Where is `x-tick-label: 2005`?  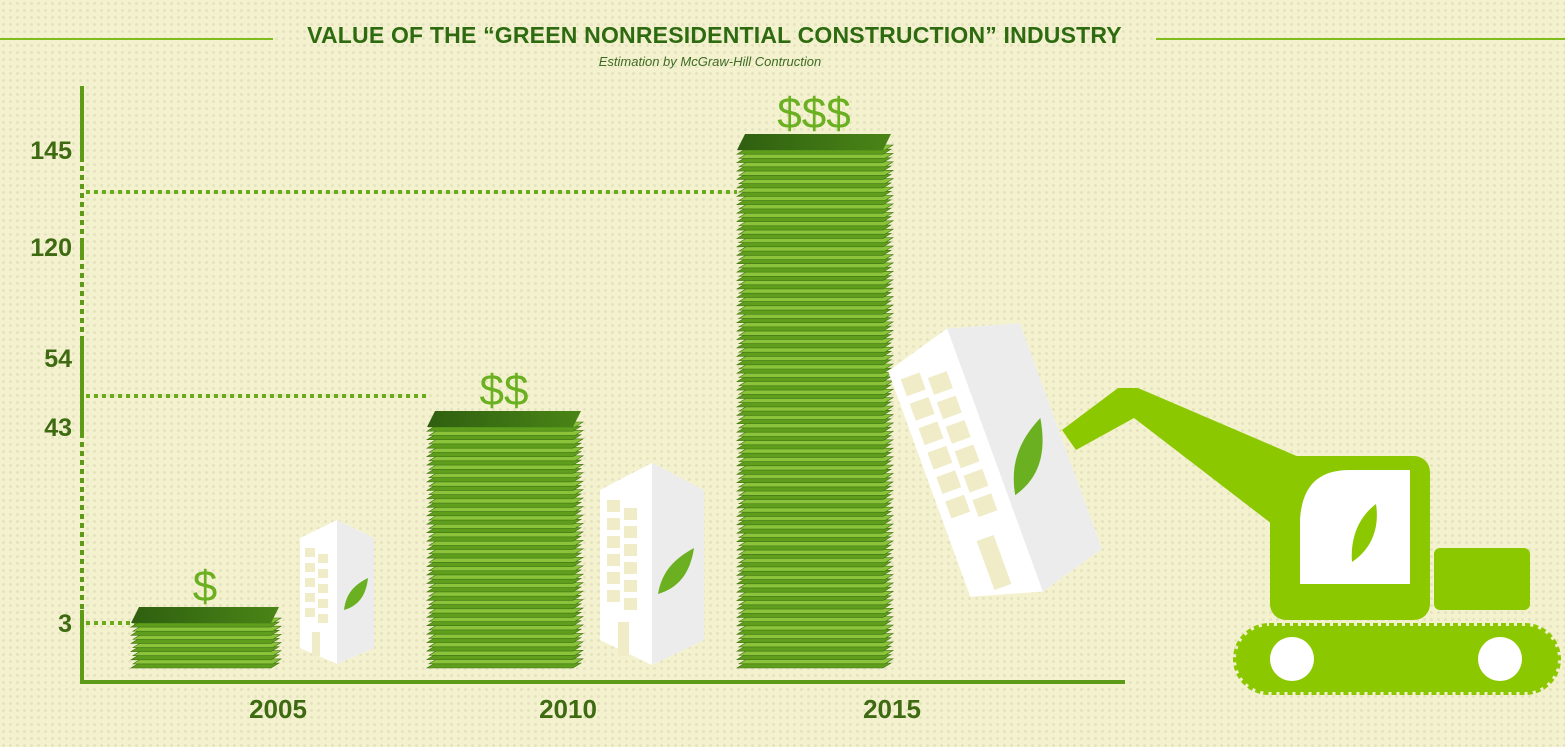
x-tick-label: 2005 is located at coordinates (278, 709).